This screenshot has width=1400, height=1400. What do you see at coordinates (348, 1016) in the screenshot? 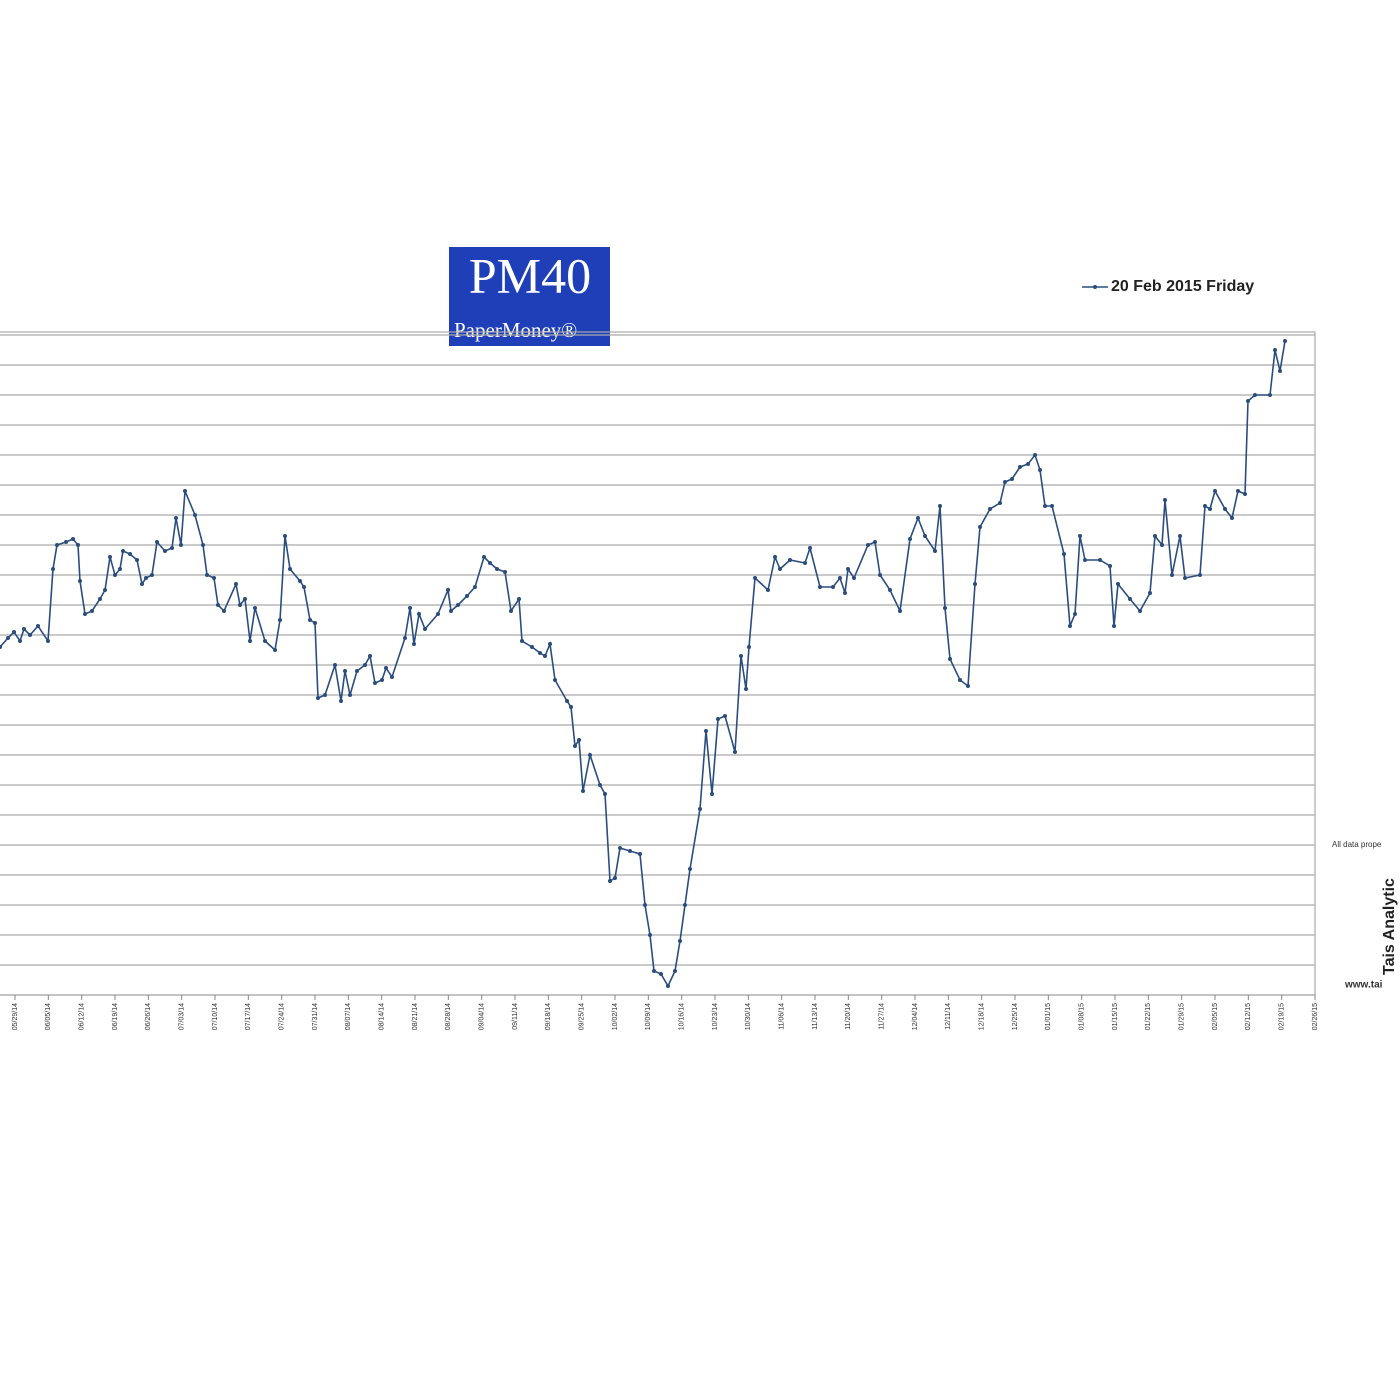
I see `x-tick-label: 08/07/14` at bounding box center [348, 1016].